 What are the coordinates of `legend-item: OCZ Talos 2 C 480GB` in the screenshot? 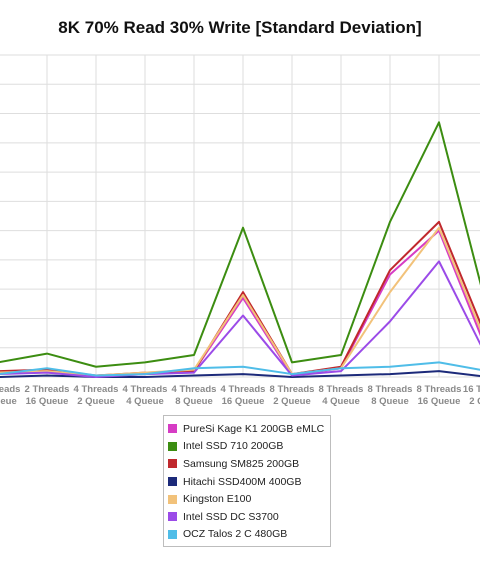 It's located at (247, 535).